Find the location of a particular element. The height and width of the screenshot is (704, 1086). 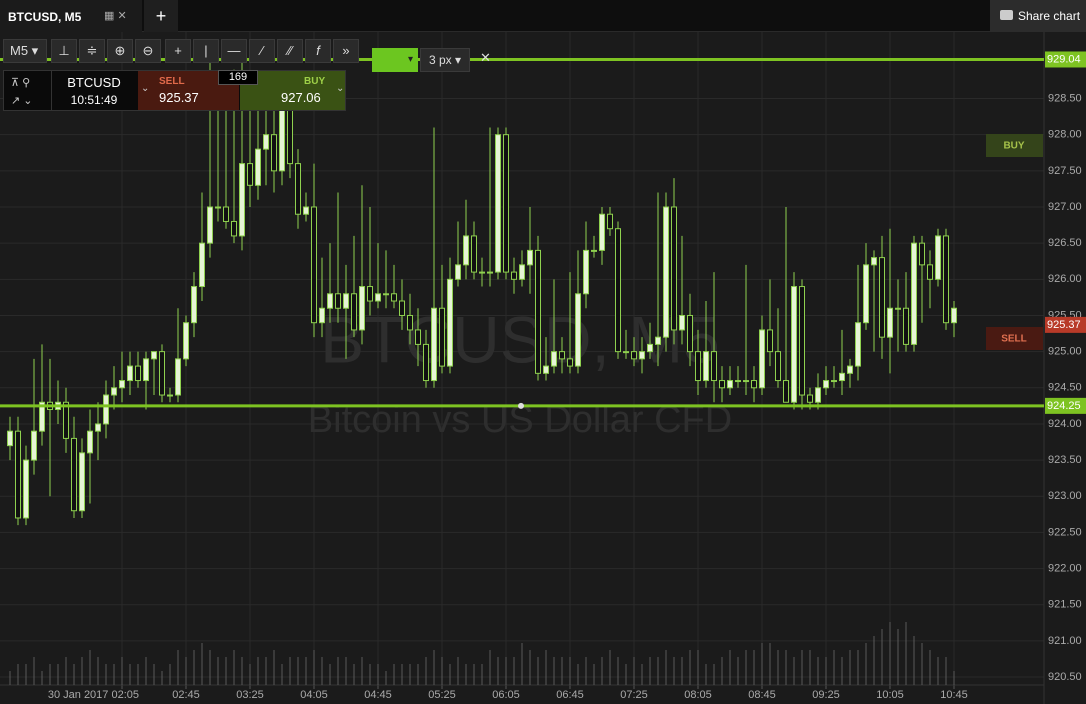

sell-side-label: SELL is located at coordinates (1014, 339).